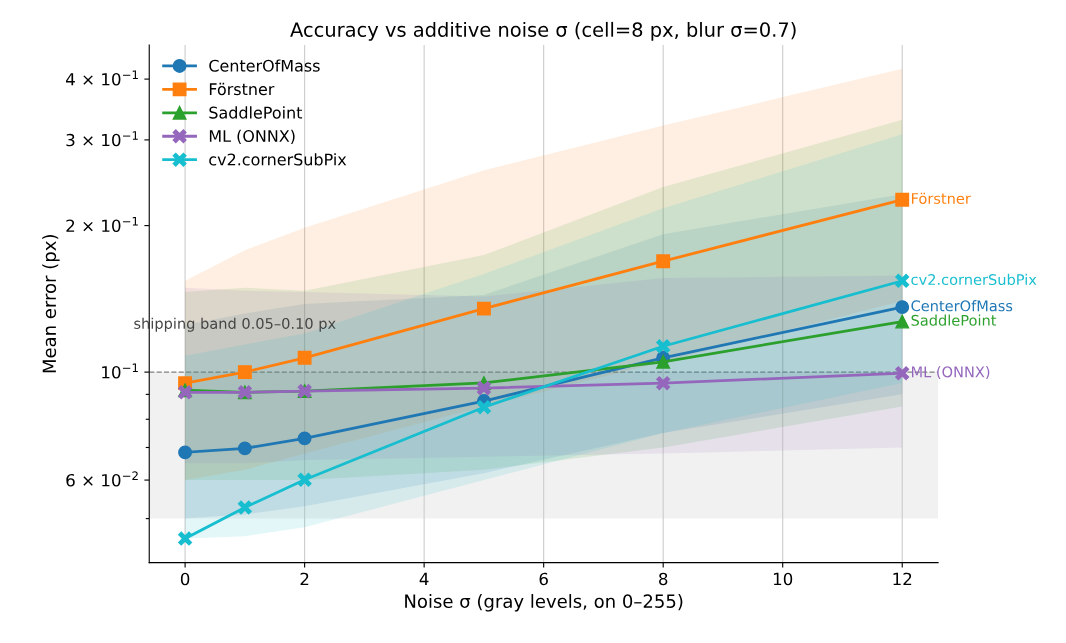 Image resolution: width=1066 pixels, height=643 pixels. I want to click on x-tick-label: 4, so click(424, 579).